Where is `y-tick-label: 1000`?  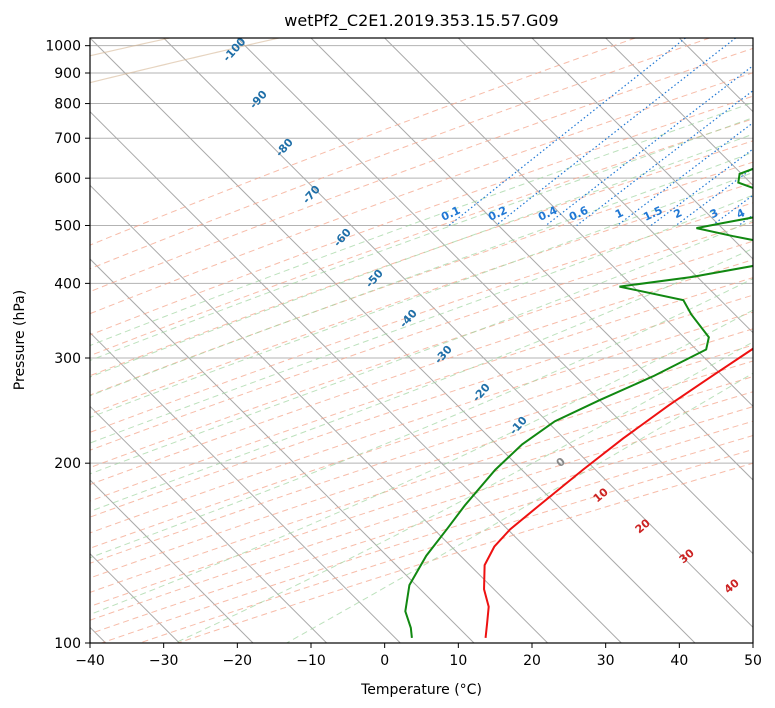 y-tick-label: 1000 is located at coordinates (63, 47).